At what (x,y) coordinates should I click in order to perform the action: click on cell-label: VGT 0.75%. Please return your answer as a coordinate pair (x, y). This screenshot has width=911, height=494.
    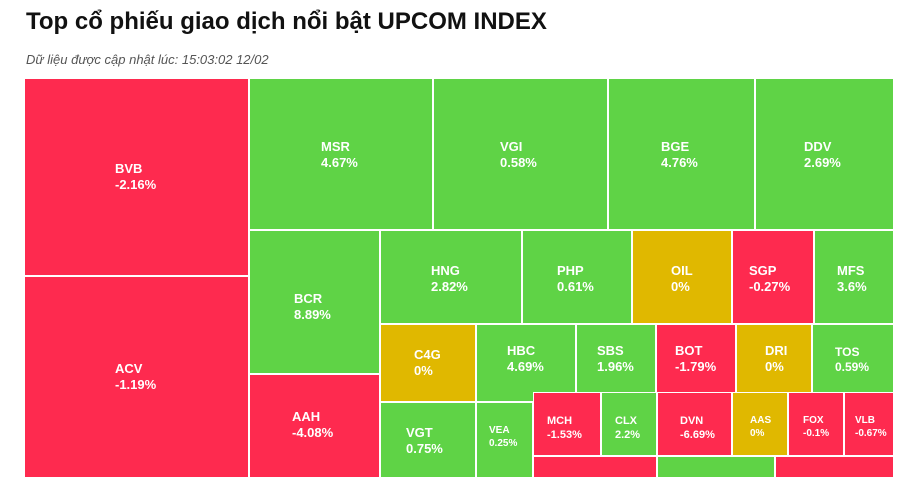
    Looking at the image, I should click on (424, 441).